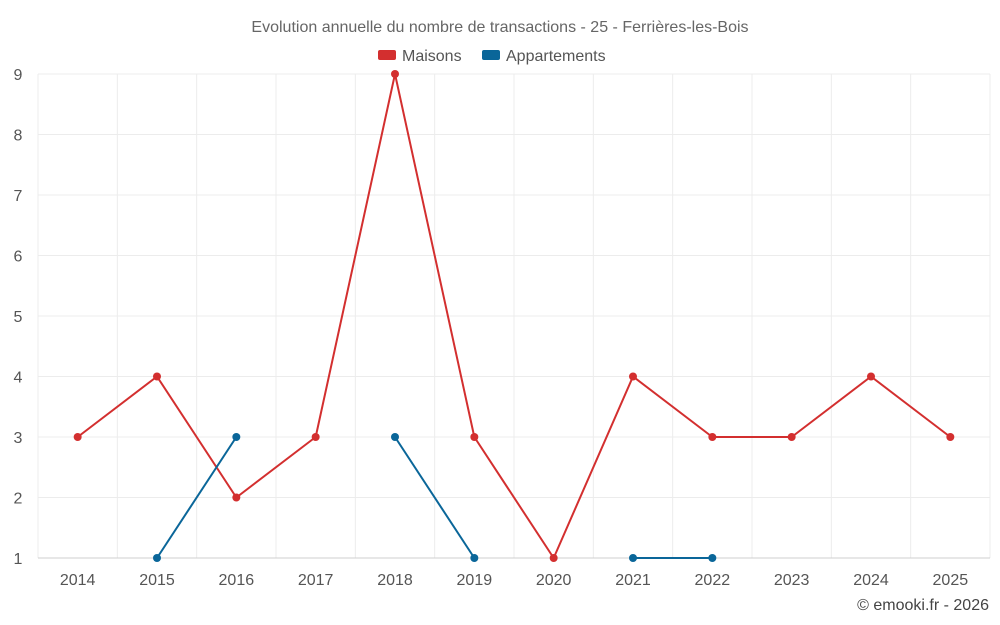 The height and width of the screenshot is (625, 1000). What do you see at coordinates (792, 580) in the screenshot?
I see `x-tick-label: 2023` at bounding box center [792, 580].